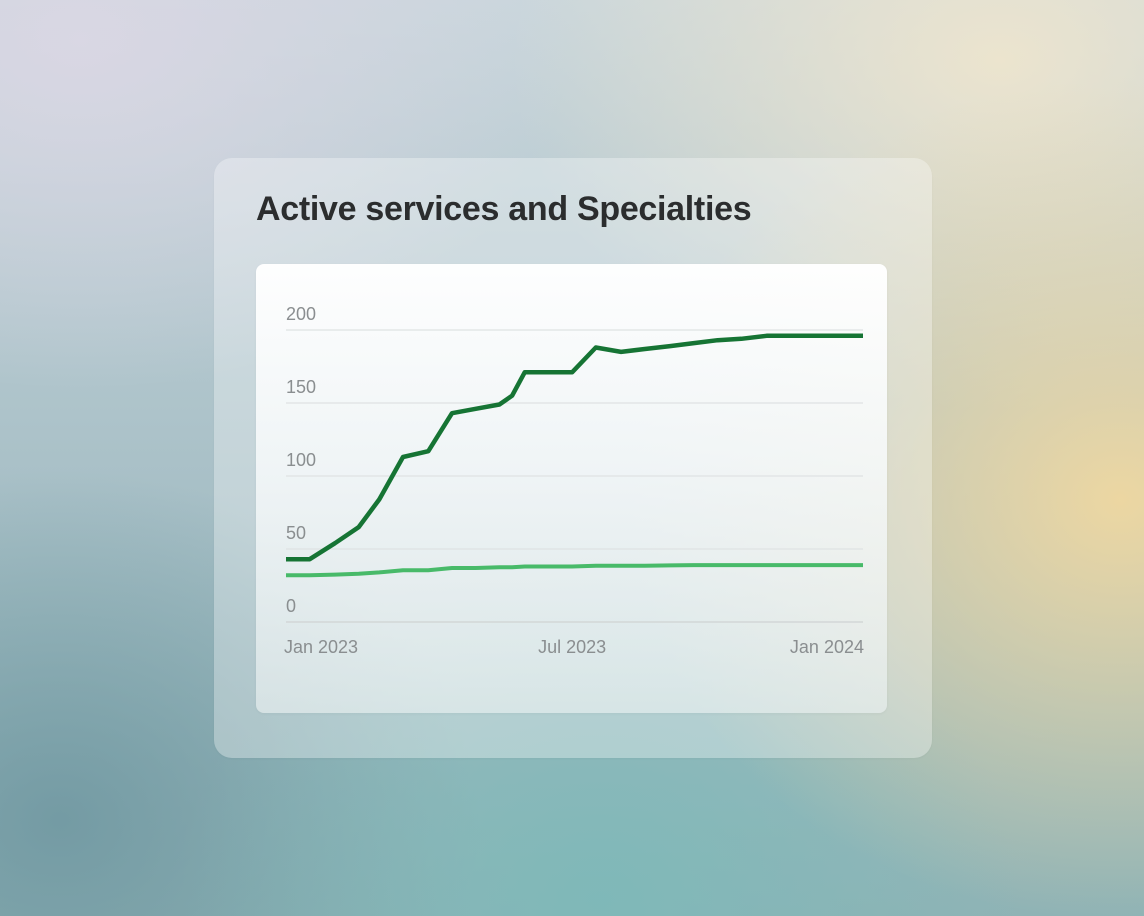 This screenshot has height=916, width=1144. Describe the element at coordinates (572, 647) in the screenshot. I see `x-tick-label-2: Jul 2023` at that location.